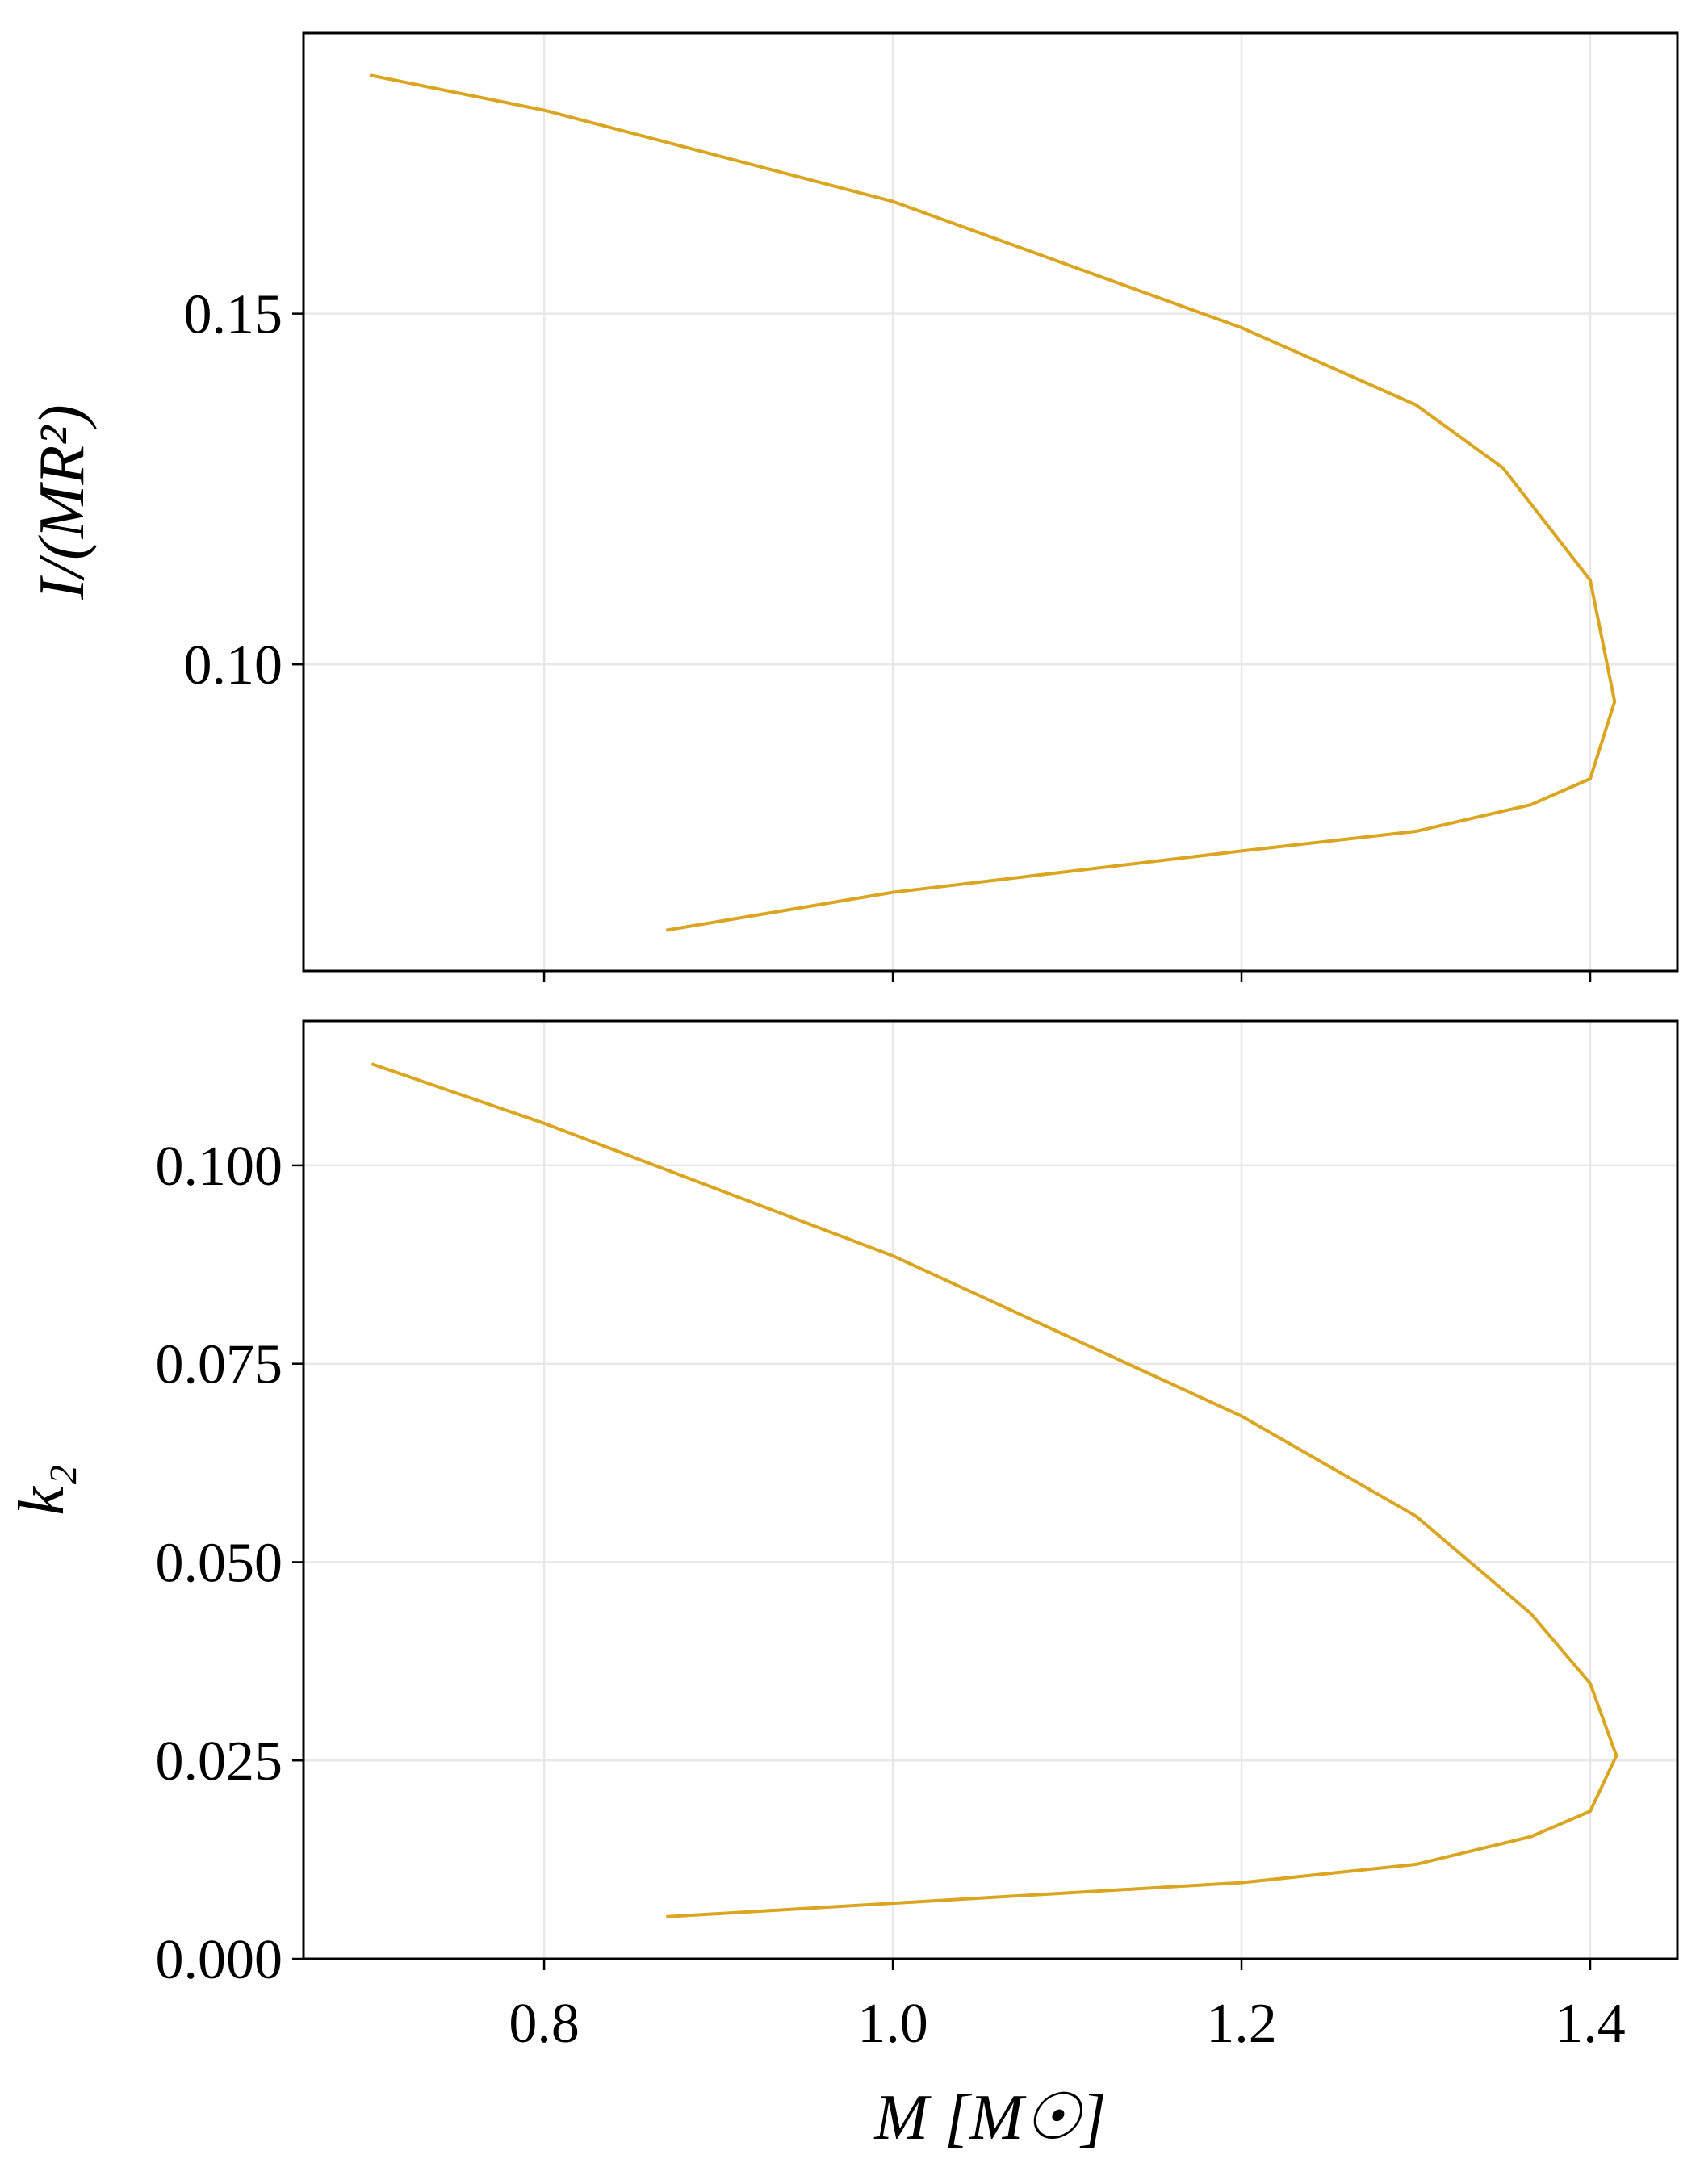  Describe the element at coordinates (233, 315) in the screenshot. I see `y-tick-label: 0.15` at that location.